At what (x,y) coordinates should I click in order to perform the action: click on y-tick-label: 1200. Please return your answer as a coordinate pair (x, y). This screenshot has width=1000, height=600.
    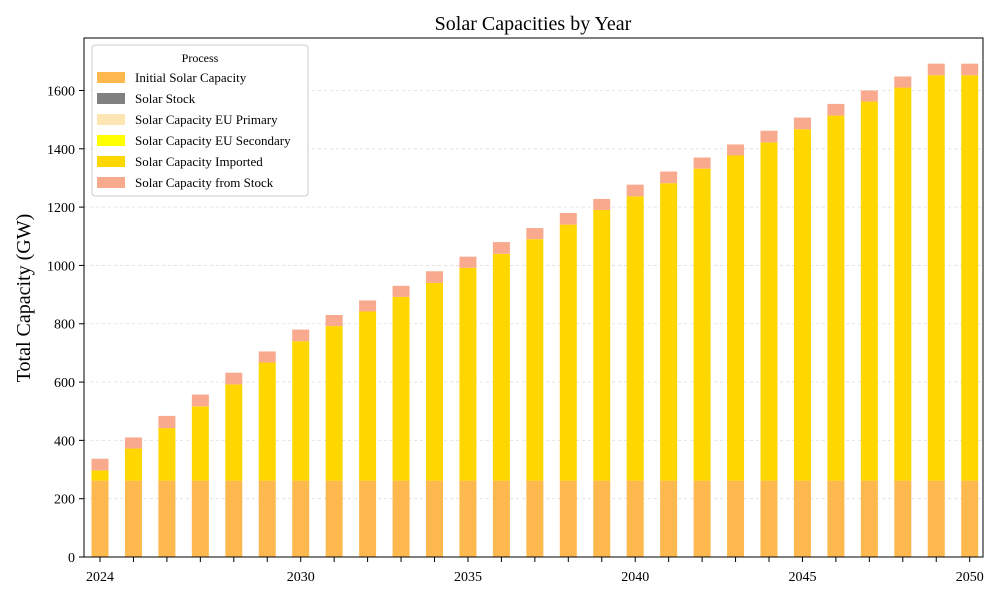
    Looking at the image, I should click on (61, 208).